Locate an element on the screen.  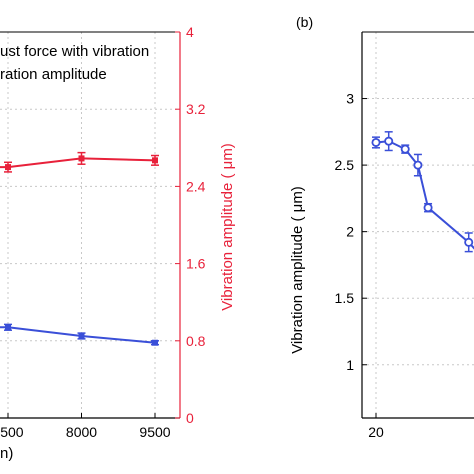
y-axis-tick-label: 1 is located at coordinates (350, 365).